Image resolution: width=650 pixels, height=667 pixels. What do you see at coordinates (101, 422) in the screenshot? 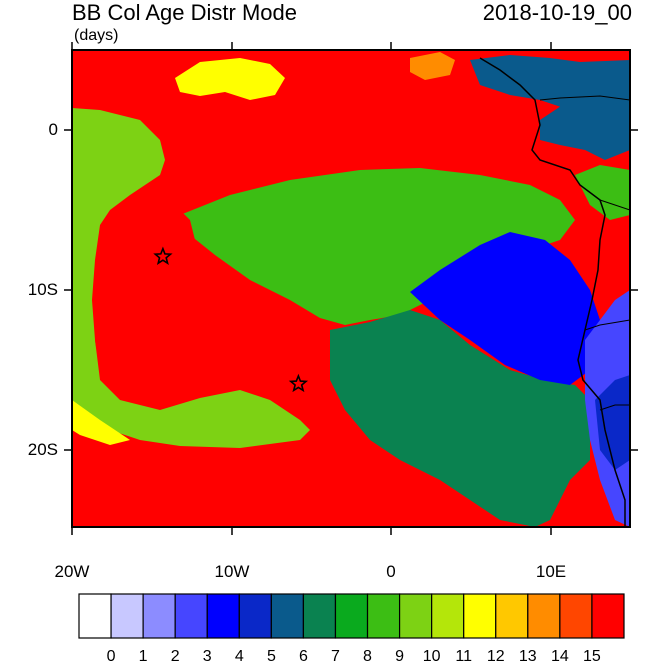
I see `field-12-bottom` at bounding box center [101, 422].